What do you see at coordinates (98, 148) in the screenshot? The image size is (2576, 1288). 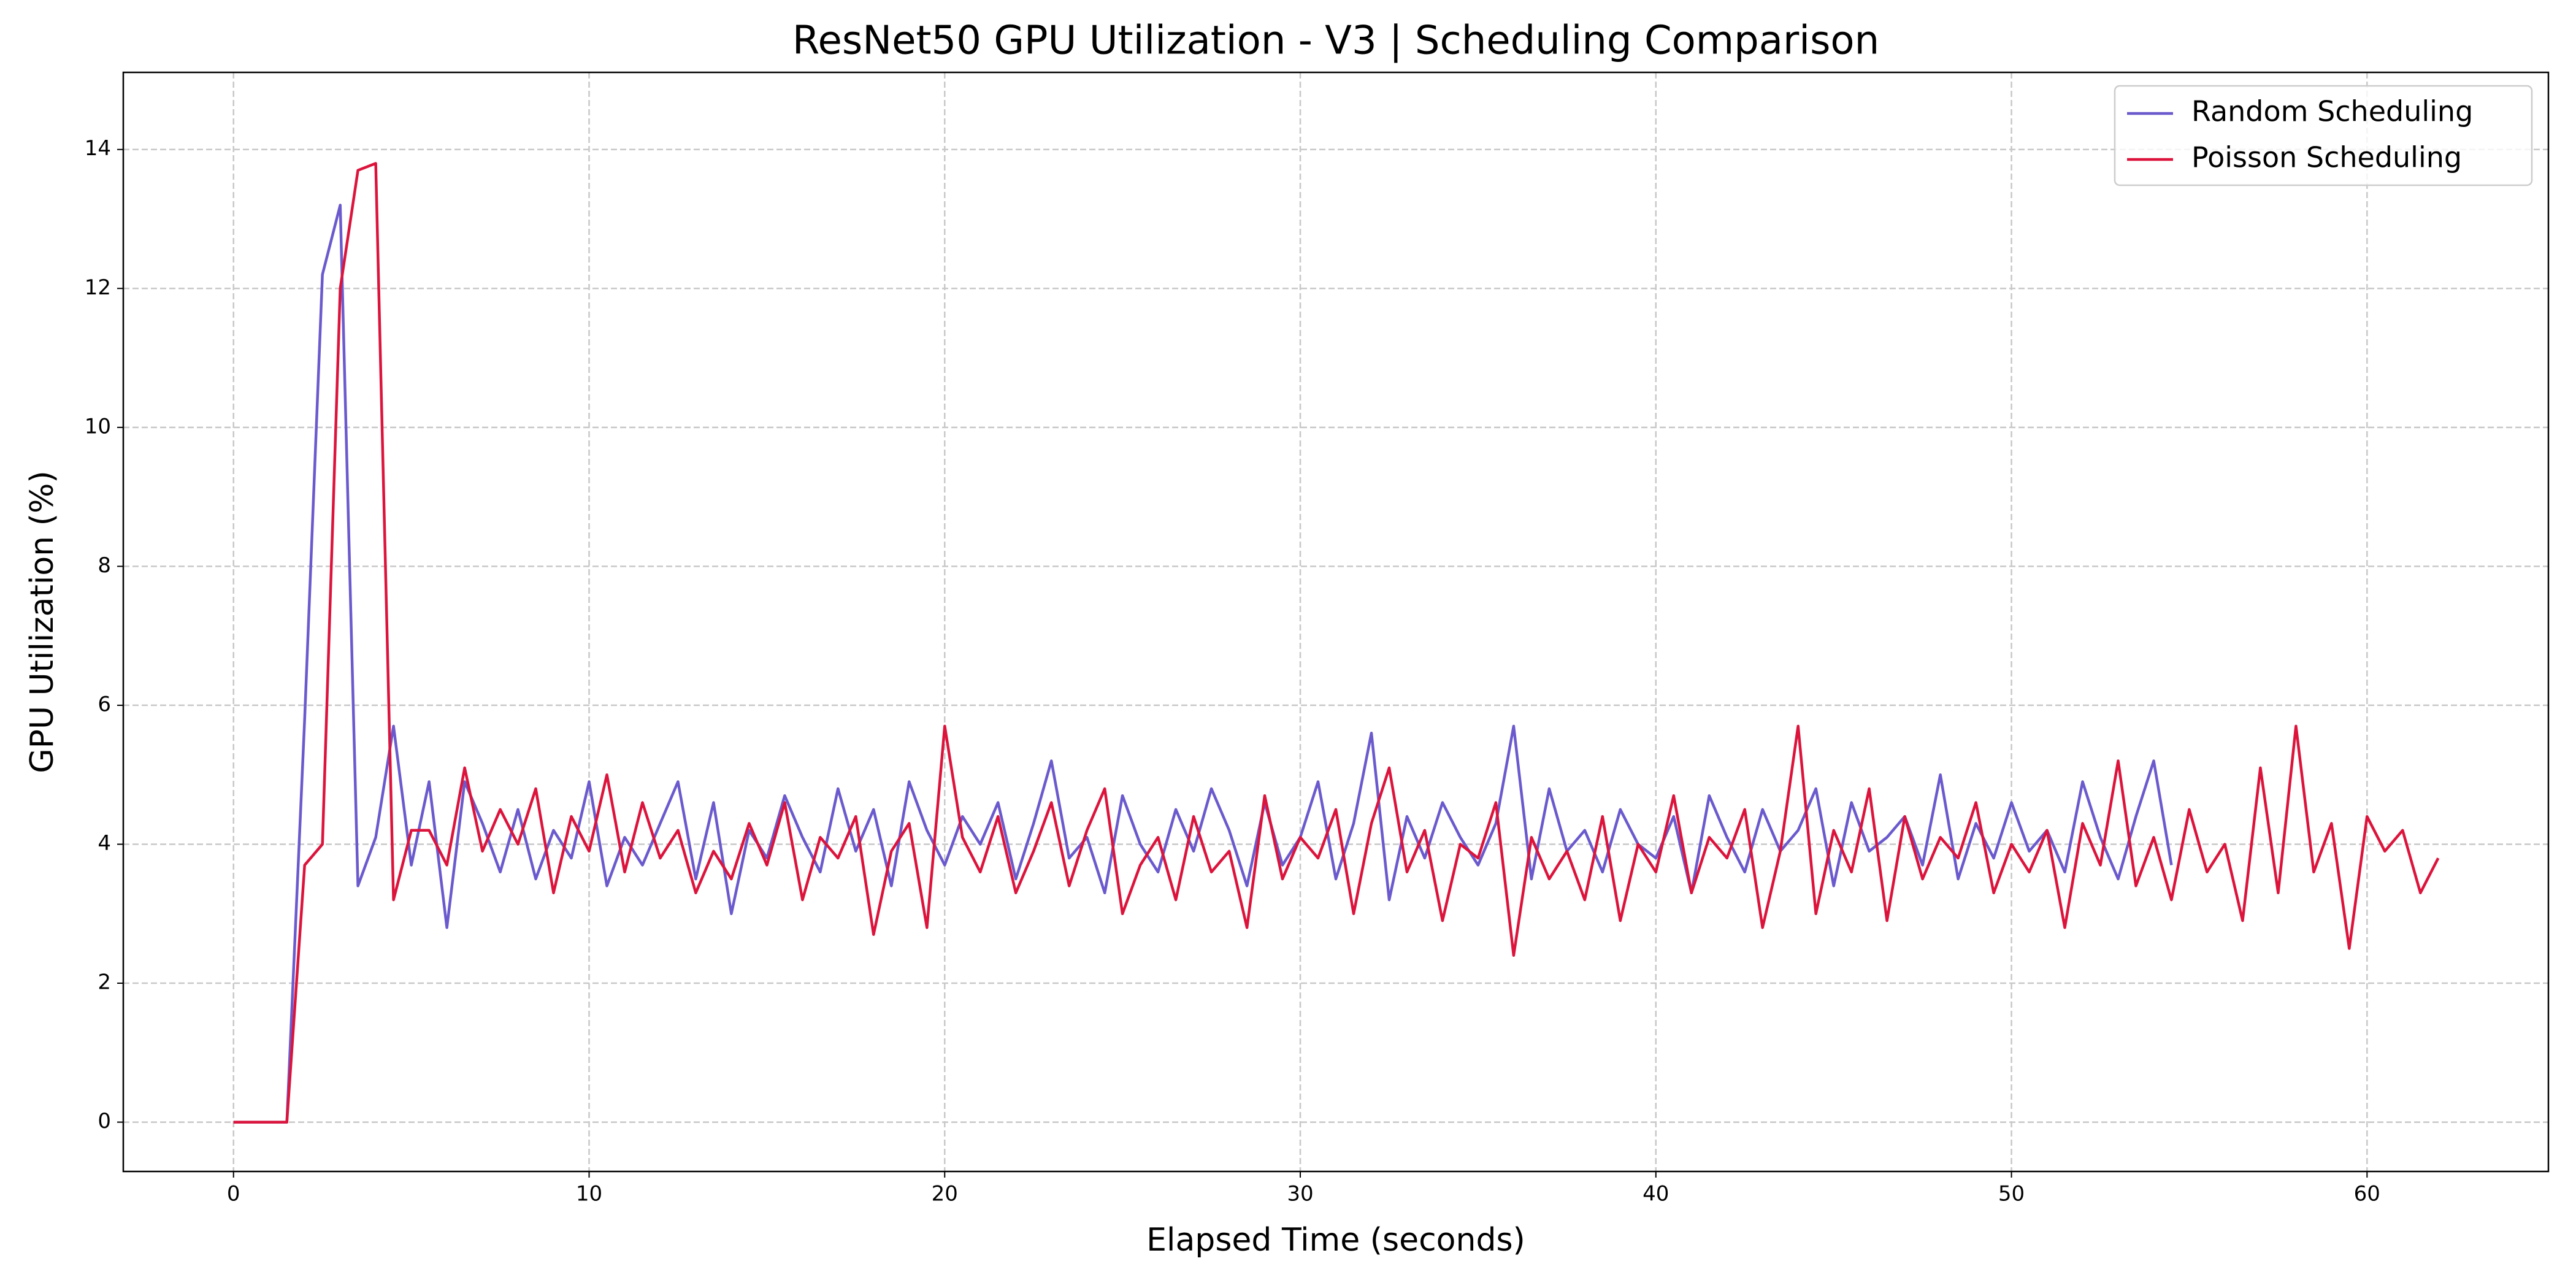 I see `y-tick-label: 14` at bounding box center [98, 148].